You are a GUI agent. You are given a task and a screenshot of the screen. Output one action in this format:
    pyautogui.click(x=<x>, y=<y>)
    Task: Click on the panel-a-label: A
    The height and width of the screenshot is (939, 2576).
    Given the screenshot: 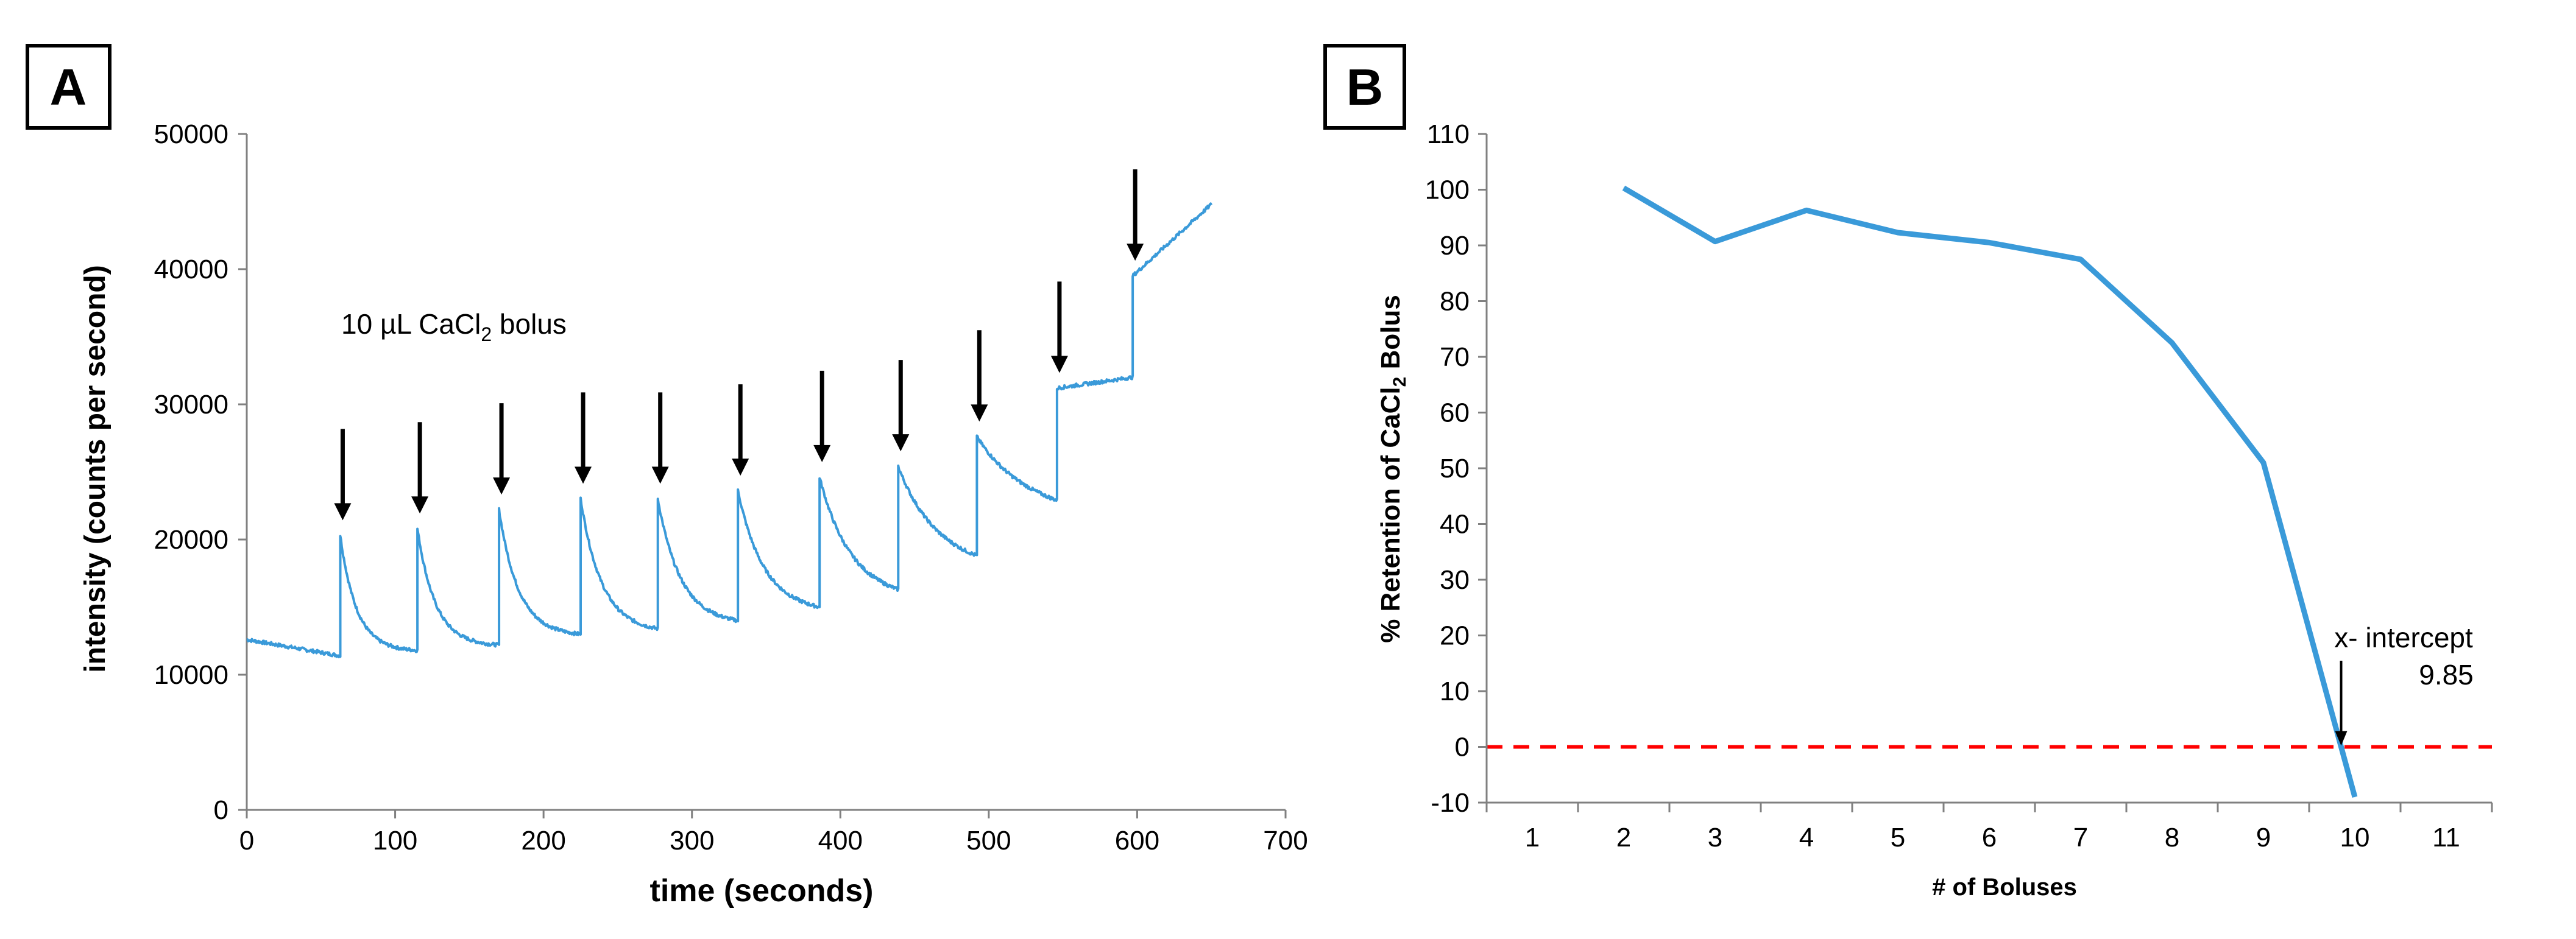 What is the action you would take?
    pyautogui.click(x=68, y=87)
    